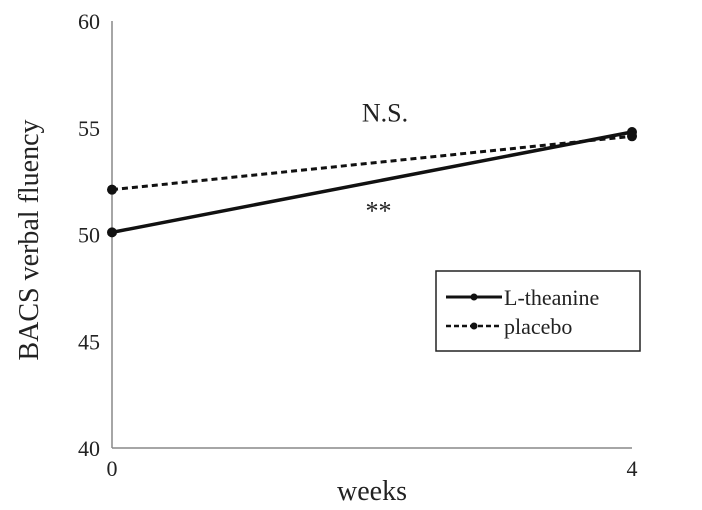 The height and width of the screenshot is (510, 702). Describe the element at coordinates (551, 297) in the screenshot. I see `legend-label-l-theanine: L-theanine` at that location.